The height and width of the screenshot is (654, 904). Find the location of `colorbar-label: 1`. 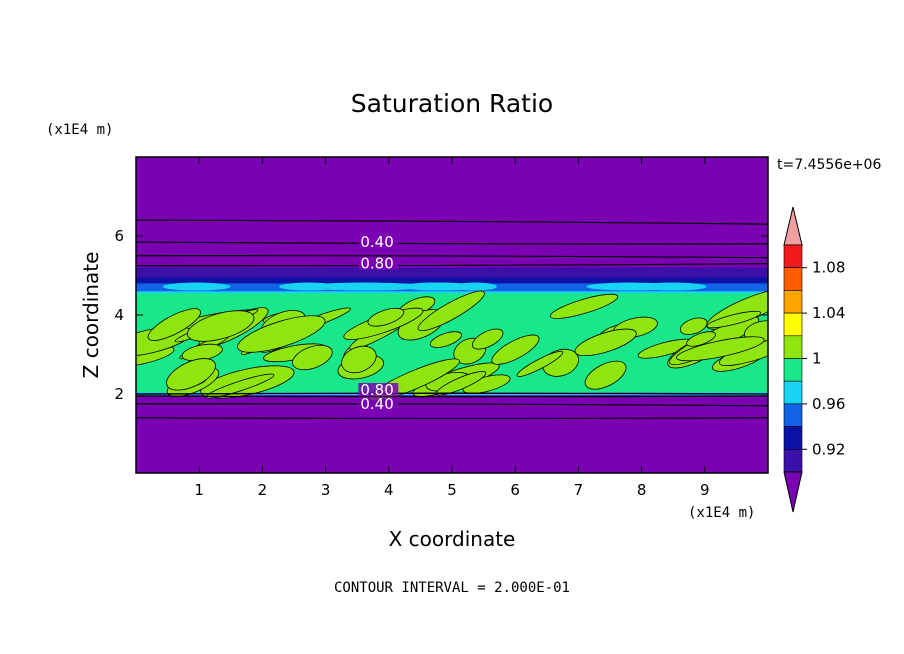

colorbar-label: 1 is located at coordinates (817, 359).